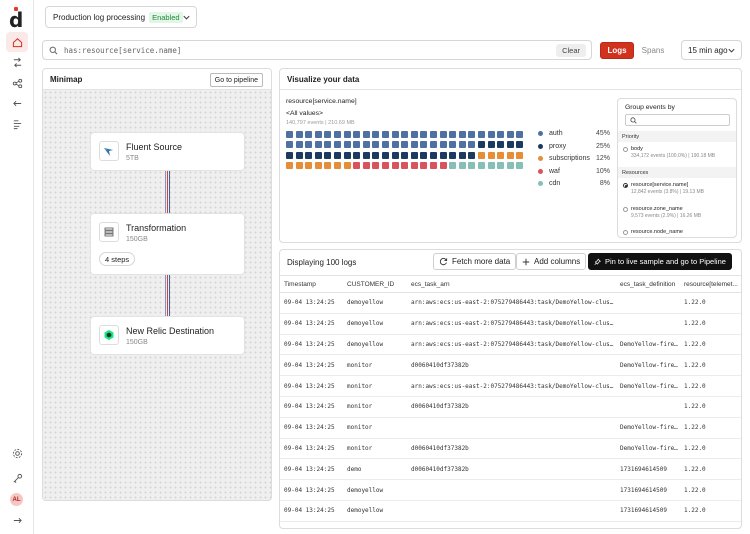  I want to click on node-new-relic-destination: New Relic Destination 150GB, so click(167, 335).